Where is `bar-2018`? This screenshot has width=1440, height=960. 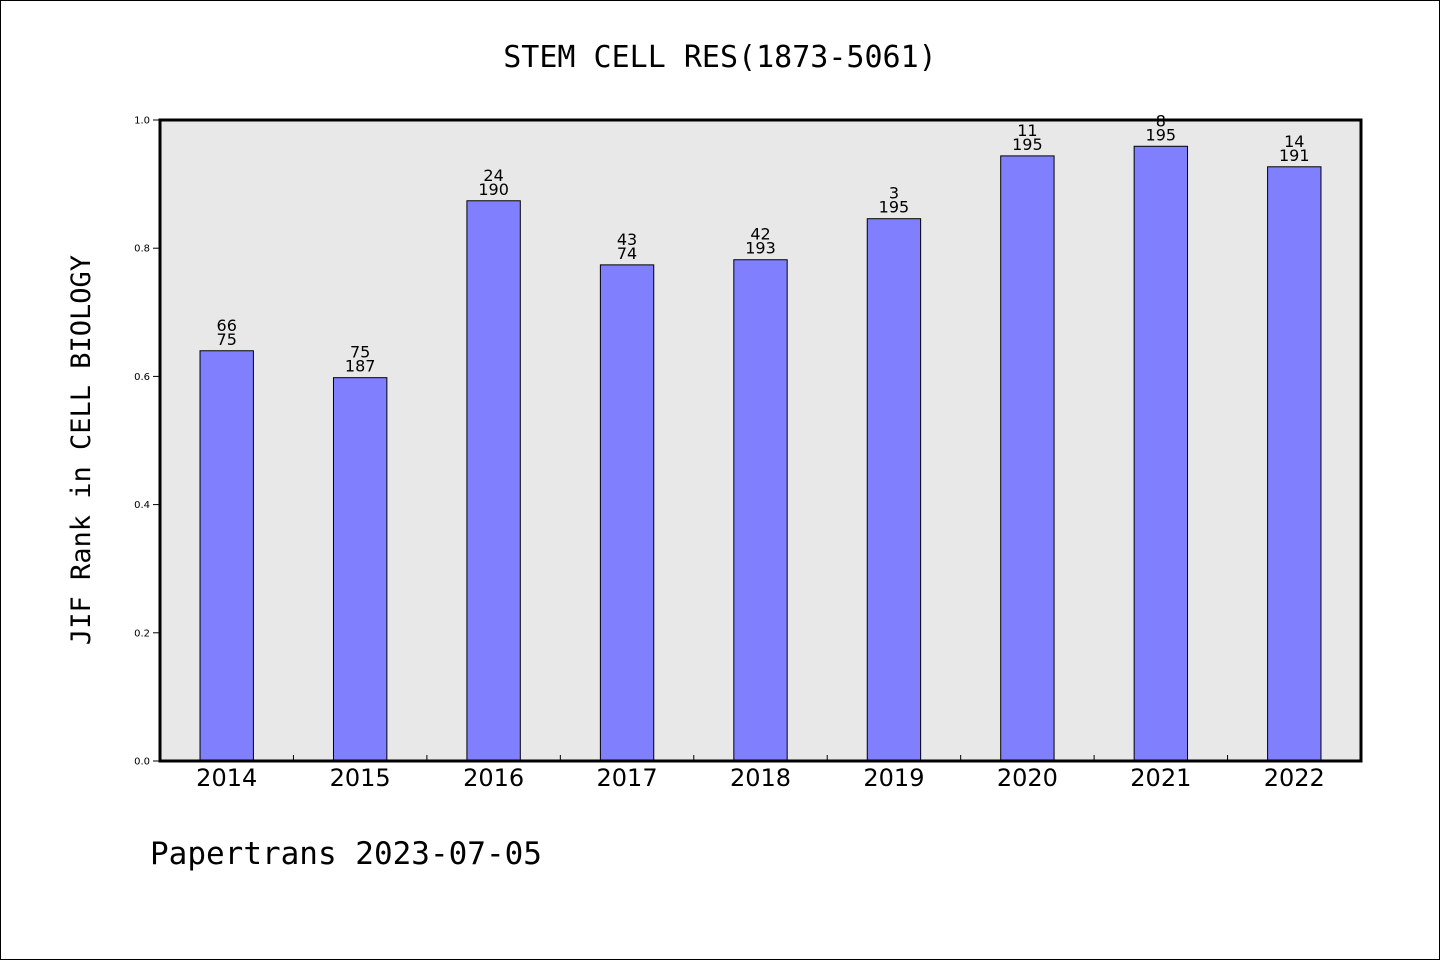
bar-2018 is located at coordinates (760, 510).